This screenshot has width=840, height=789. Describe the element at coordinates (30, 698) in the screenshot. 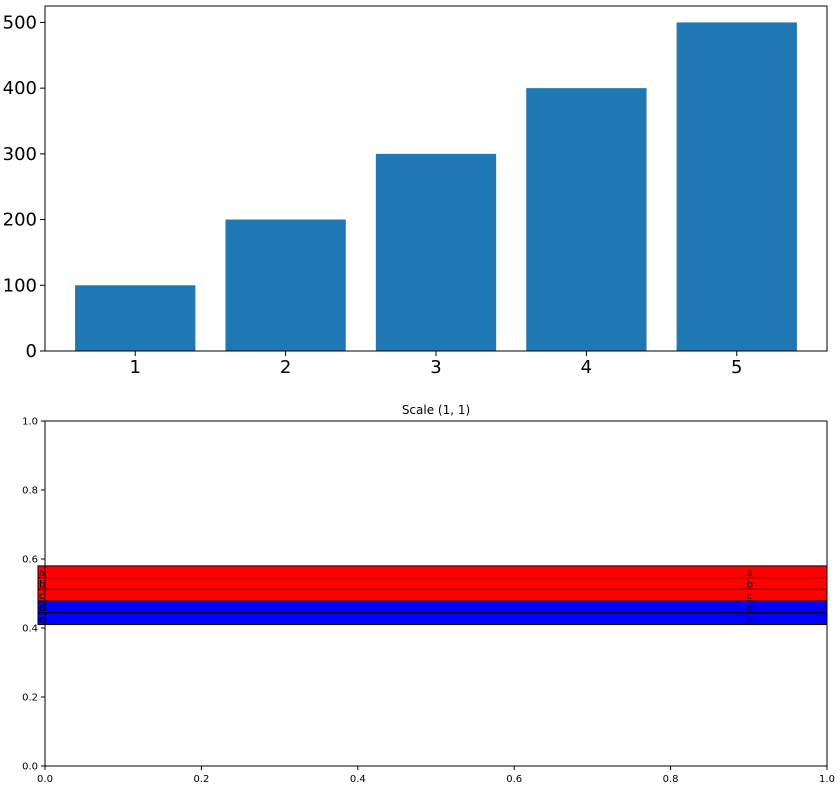

I see `y-tick-label: 0.2` at that location.